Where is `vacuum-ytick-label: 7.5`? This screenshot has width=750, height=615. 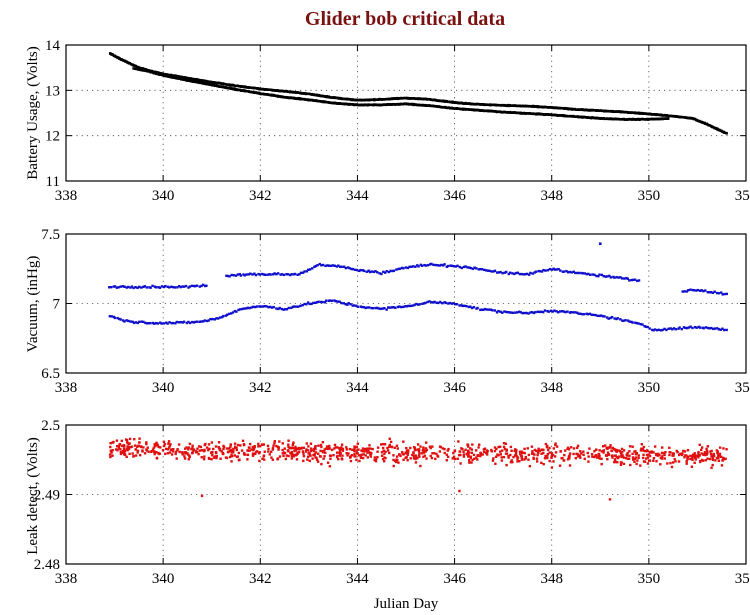
vacuum-ytick-label: 7.5 is located at coordinates (50, 235).